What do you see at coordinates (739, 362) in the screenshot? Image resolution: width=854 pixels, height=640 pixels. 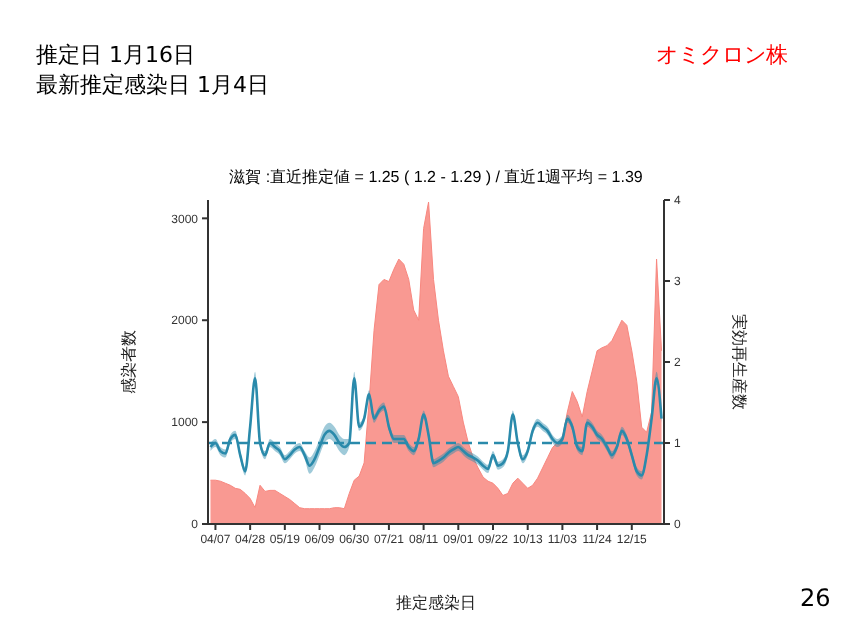 I see `y2-axis-title: 実効再生産数` at bounding box center [739, 362].